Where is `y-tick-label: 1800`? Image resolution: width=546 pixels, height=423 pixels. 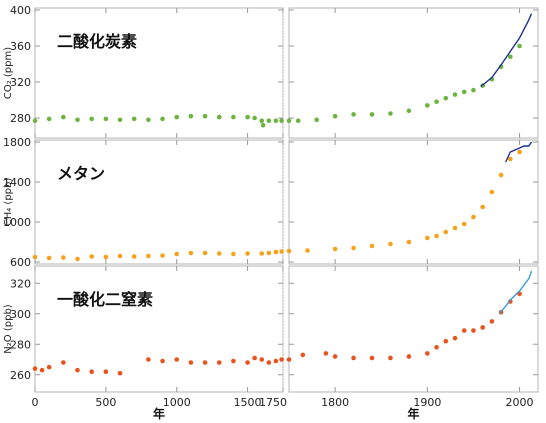
y-tick-label: 1800 is located at coordinates (17, 142).